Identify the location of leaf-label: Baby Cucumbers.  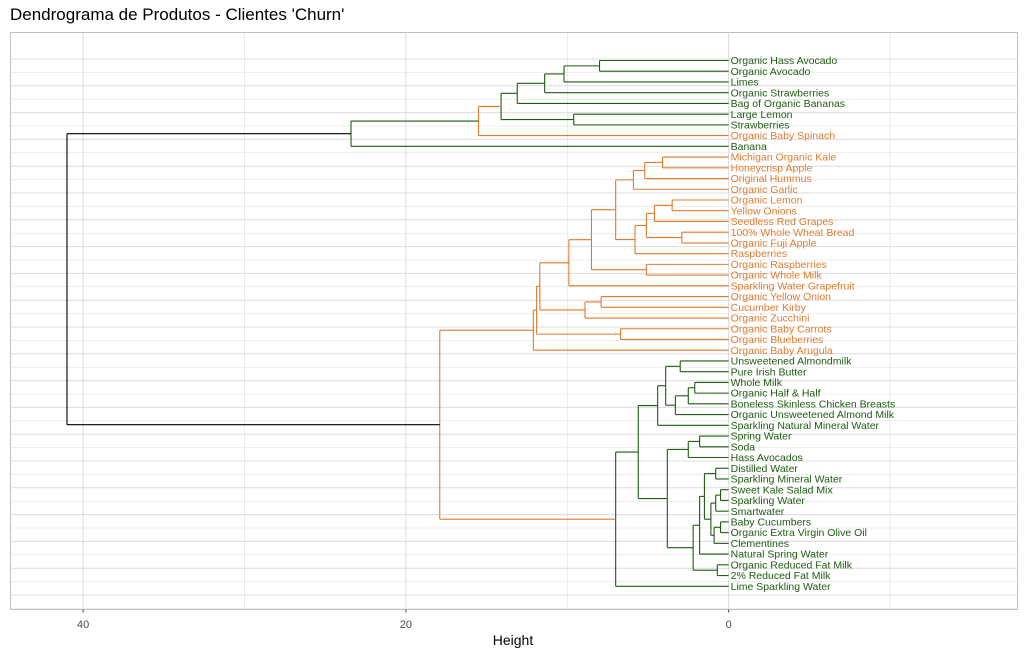
(771, 522).